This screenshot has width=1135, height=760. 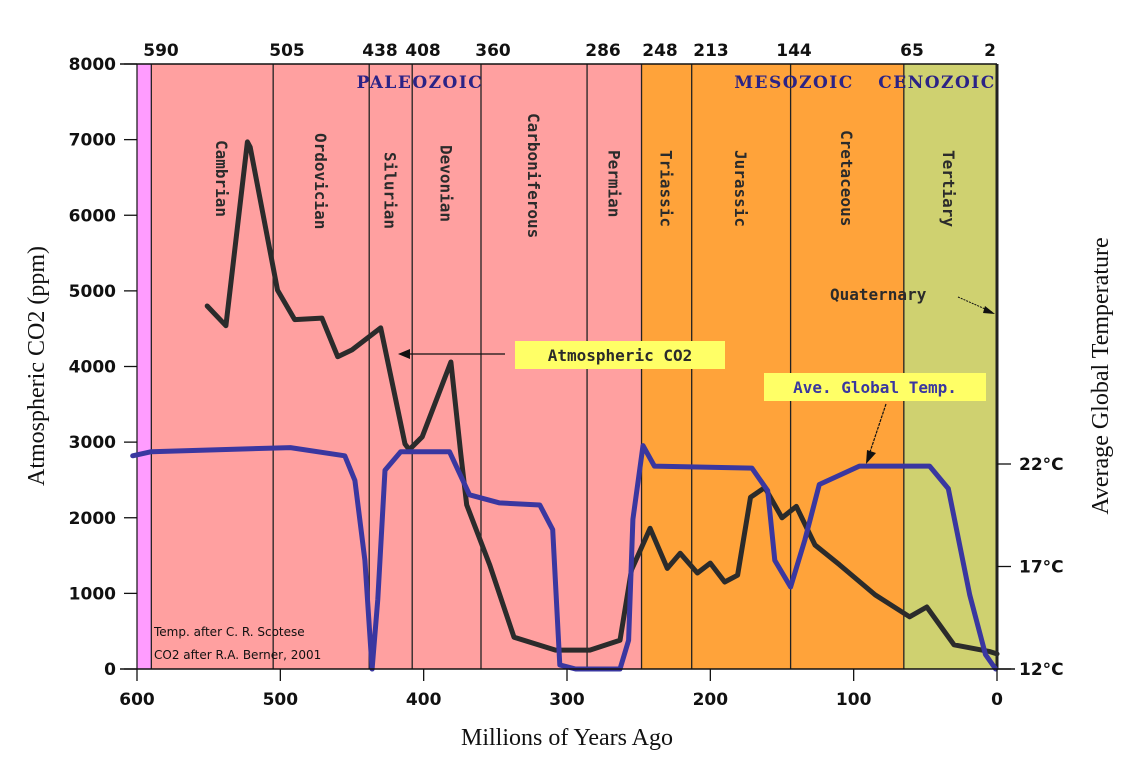 I want to click on x-tick-label: 100, so click(x=854, y=700).